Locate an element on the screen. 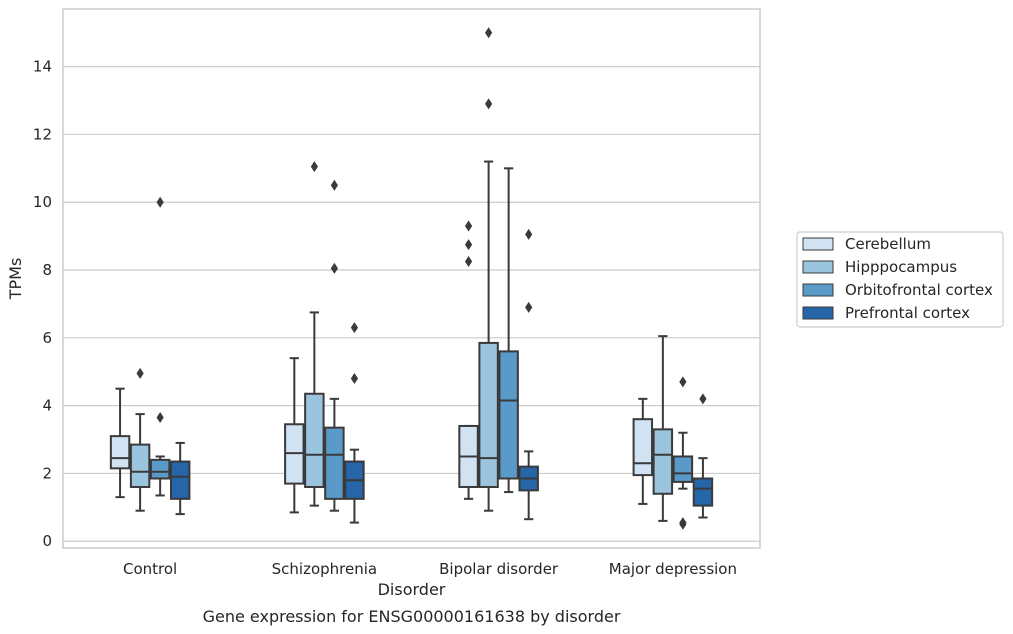 This screenshot has height=634, width=1013. x-tick-label: Schizophrenia is located at coordinates (324, 569).